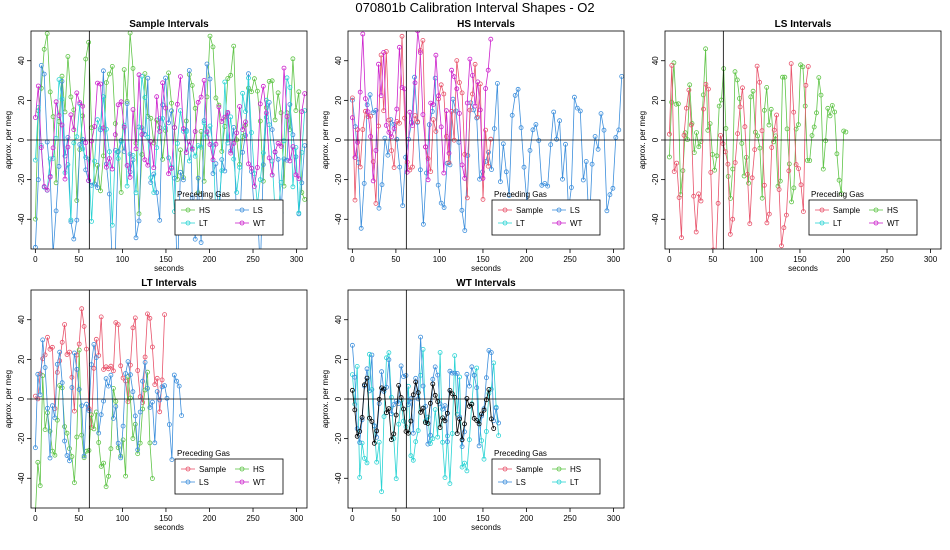 The width and height of the screenshot is (950, 550). Describe the element at coordinates (847, 210) in the screenshot. I see `legend-label: Sample` at that location.